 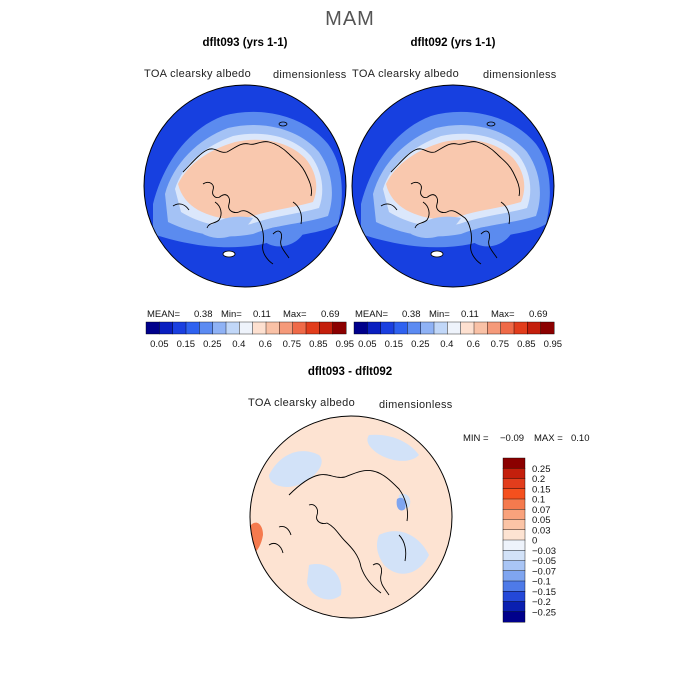 What do you see at coordinates (371, 314) in the screenshot?
I see `panel2-mean-label: MEAN=` at bounding box center [371, 314].